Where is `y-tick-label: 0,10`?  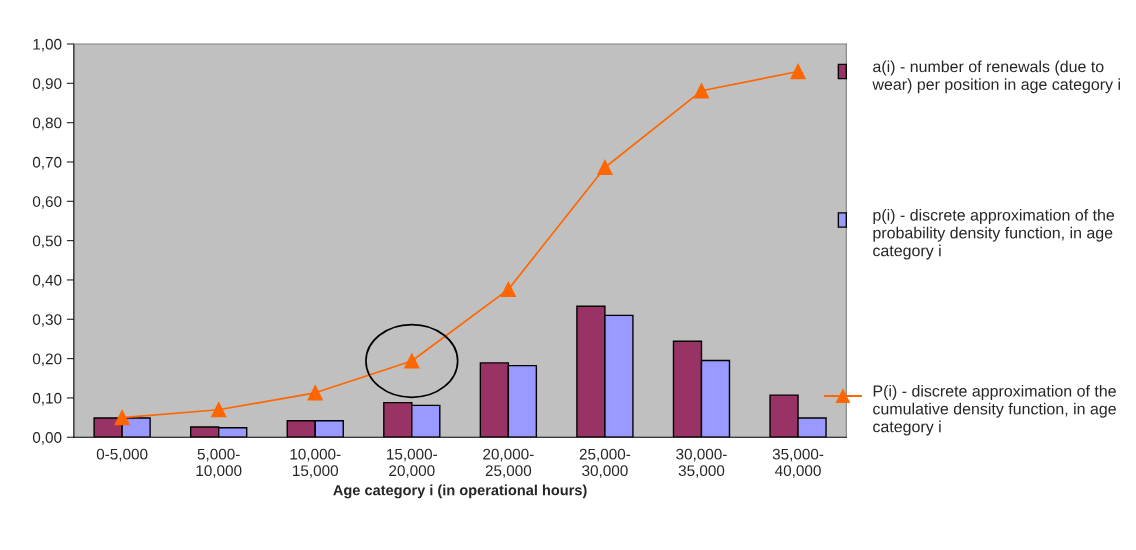
y-tick-label: 0,10 is located at coordinates (47, 399).